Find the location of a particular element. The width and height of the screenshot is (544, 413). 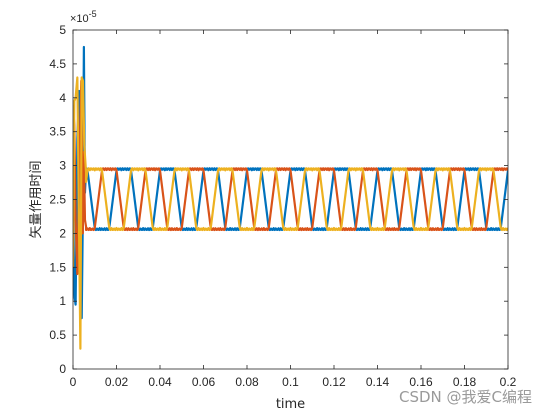

x-tick-label: 0.06 is located at coordinates (204, 382).